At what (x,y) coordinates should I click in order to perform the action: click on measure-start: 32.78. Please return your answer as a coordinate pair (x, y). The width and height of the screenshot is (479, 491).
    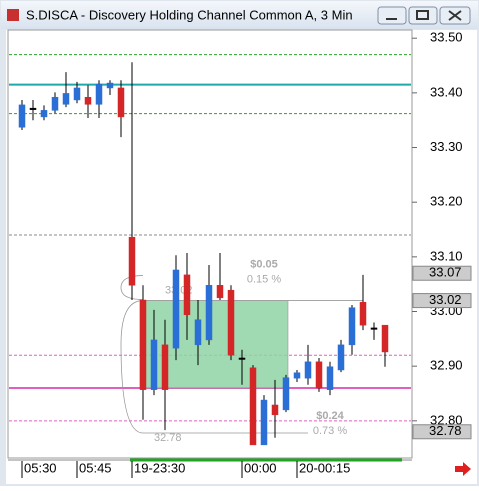
    Looking at the image, I should click on (168, 438).